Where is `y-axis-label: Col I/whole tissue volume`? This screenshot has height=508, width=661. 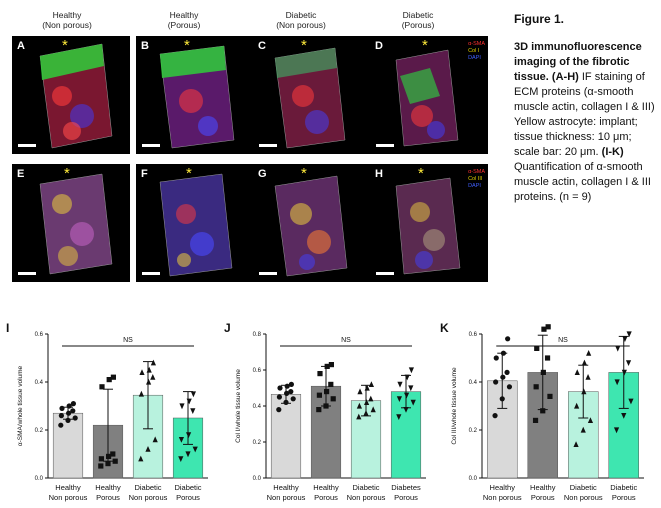 y-axis-label: Col I/whole tissue volume is located at coordinates (238, 406).